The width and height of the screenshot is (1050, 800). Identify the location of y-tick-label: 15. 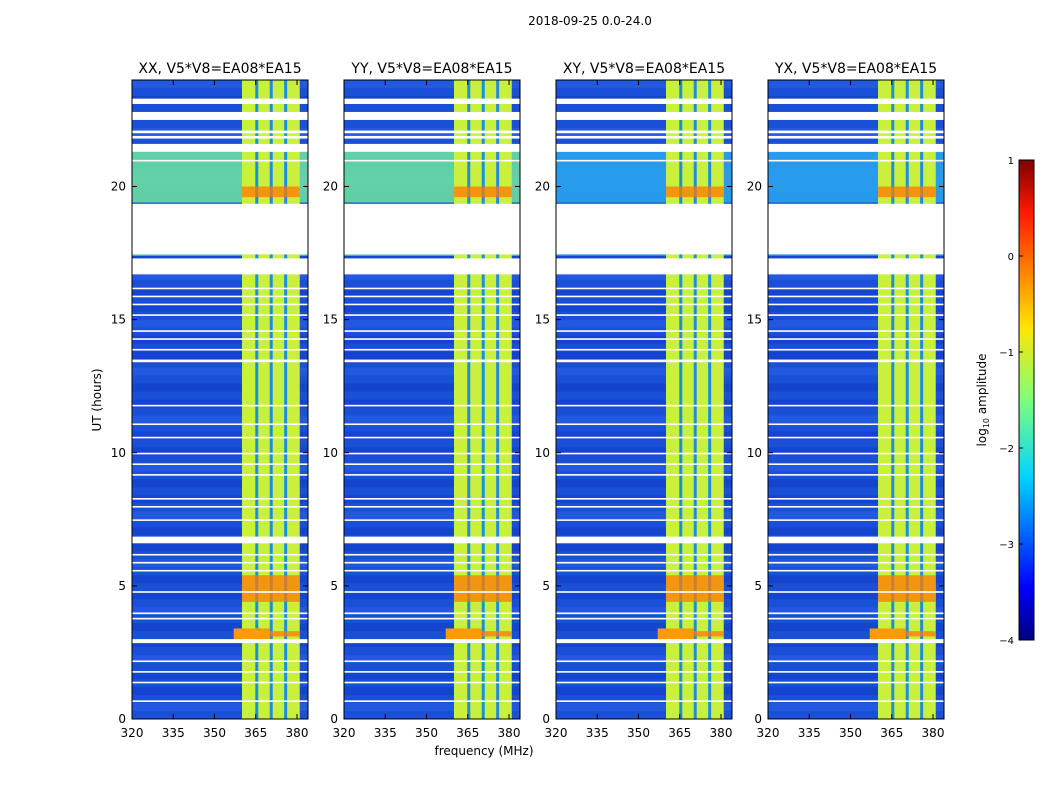
(118, 320).